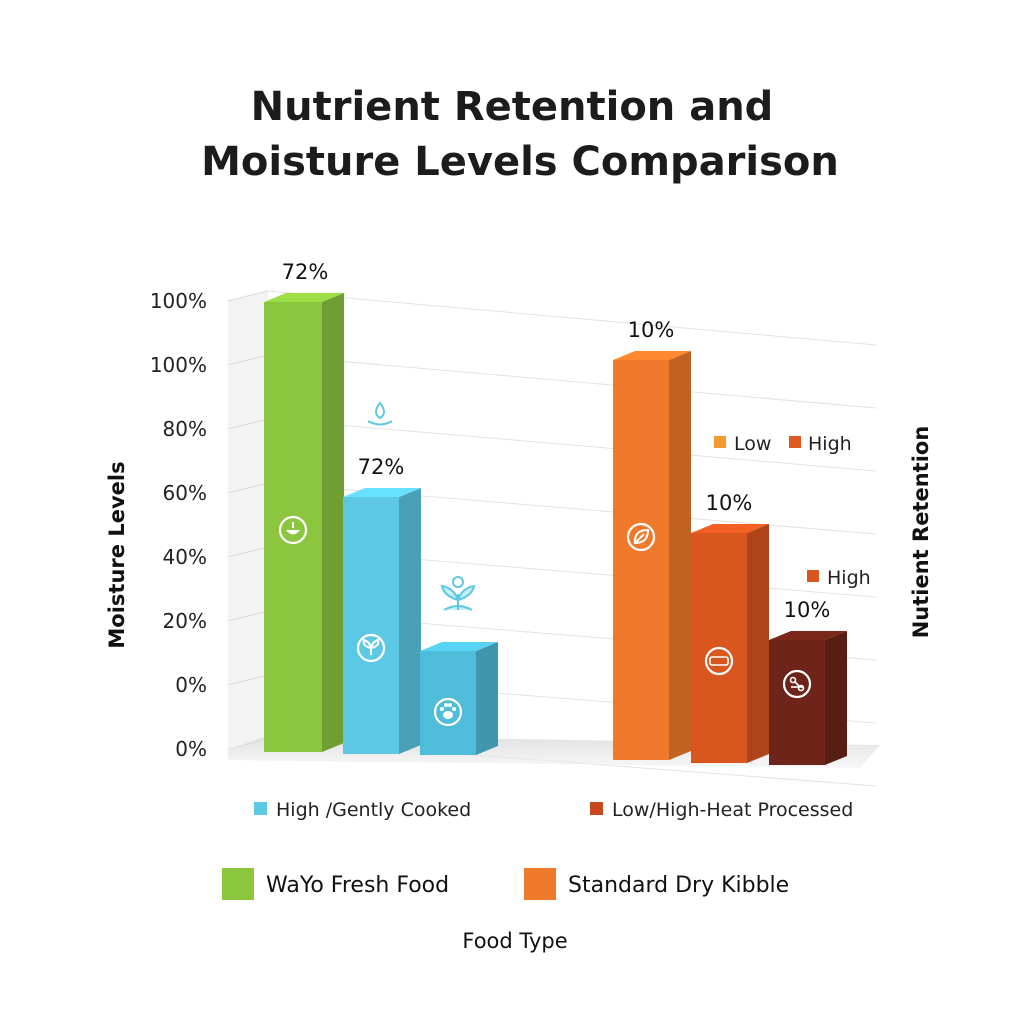 This screenshot has width=1024, height=1024. Describe the element at coordinates (520, 162) in the screenshot. I see `chart-title-line-2: Moisture Levels Comparison` at that location.